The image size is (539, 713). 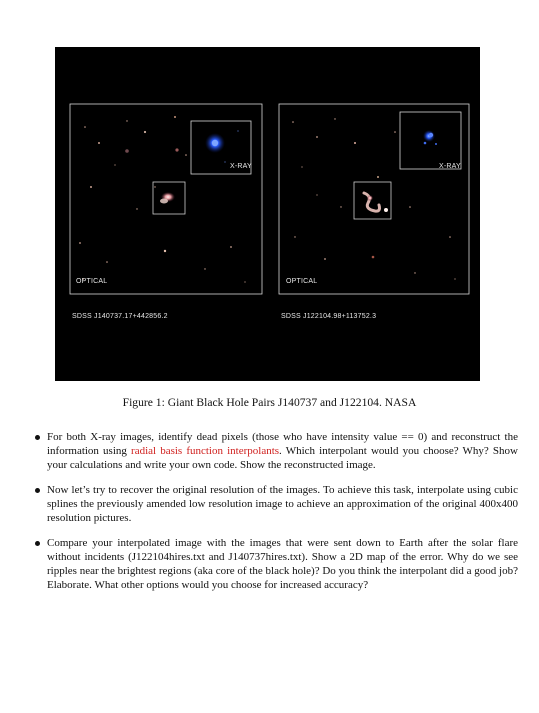 I want to click on left-panel, so click(x=166, y=199).